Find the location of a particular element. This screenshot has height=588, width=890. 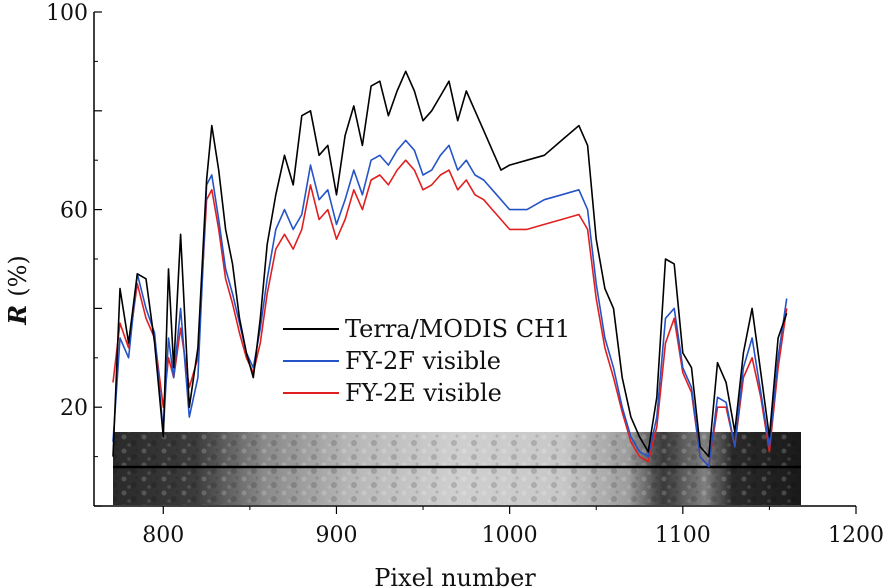

x-tick-label: 900 is located at coordinates (336, 535).